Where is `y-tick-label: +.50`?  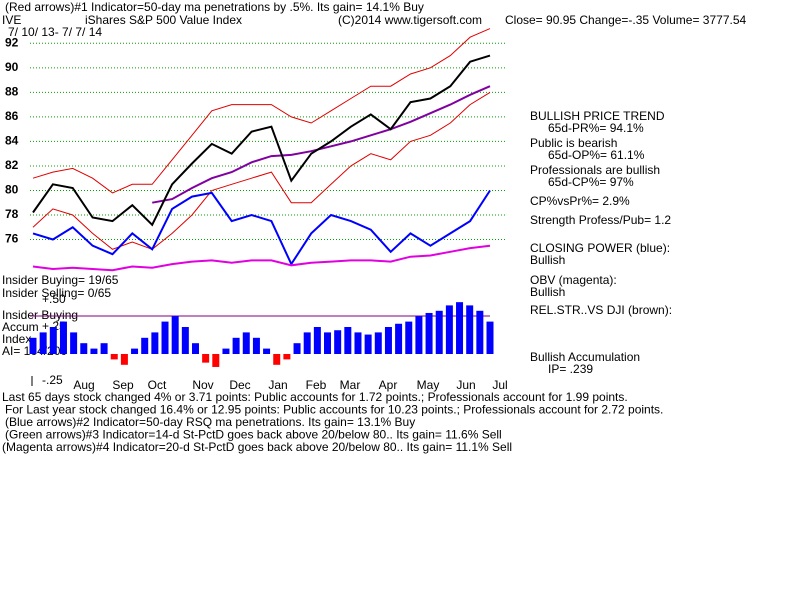 y-tick-label: +.50 is located at coordinates (54, 299).